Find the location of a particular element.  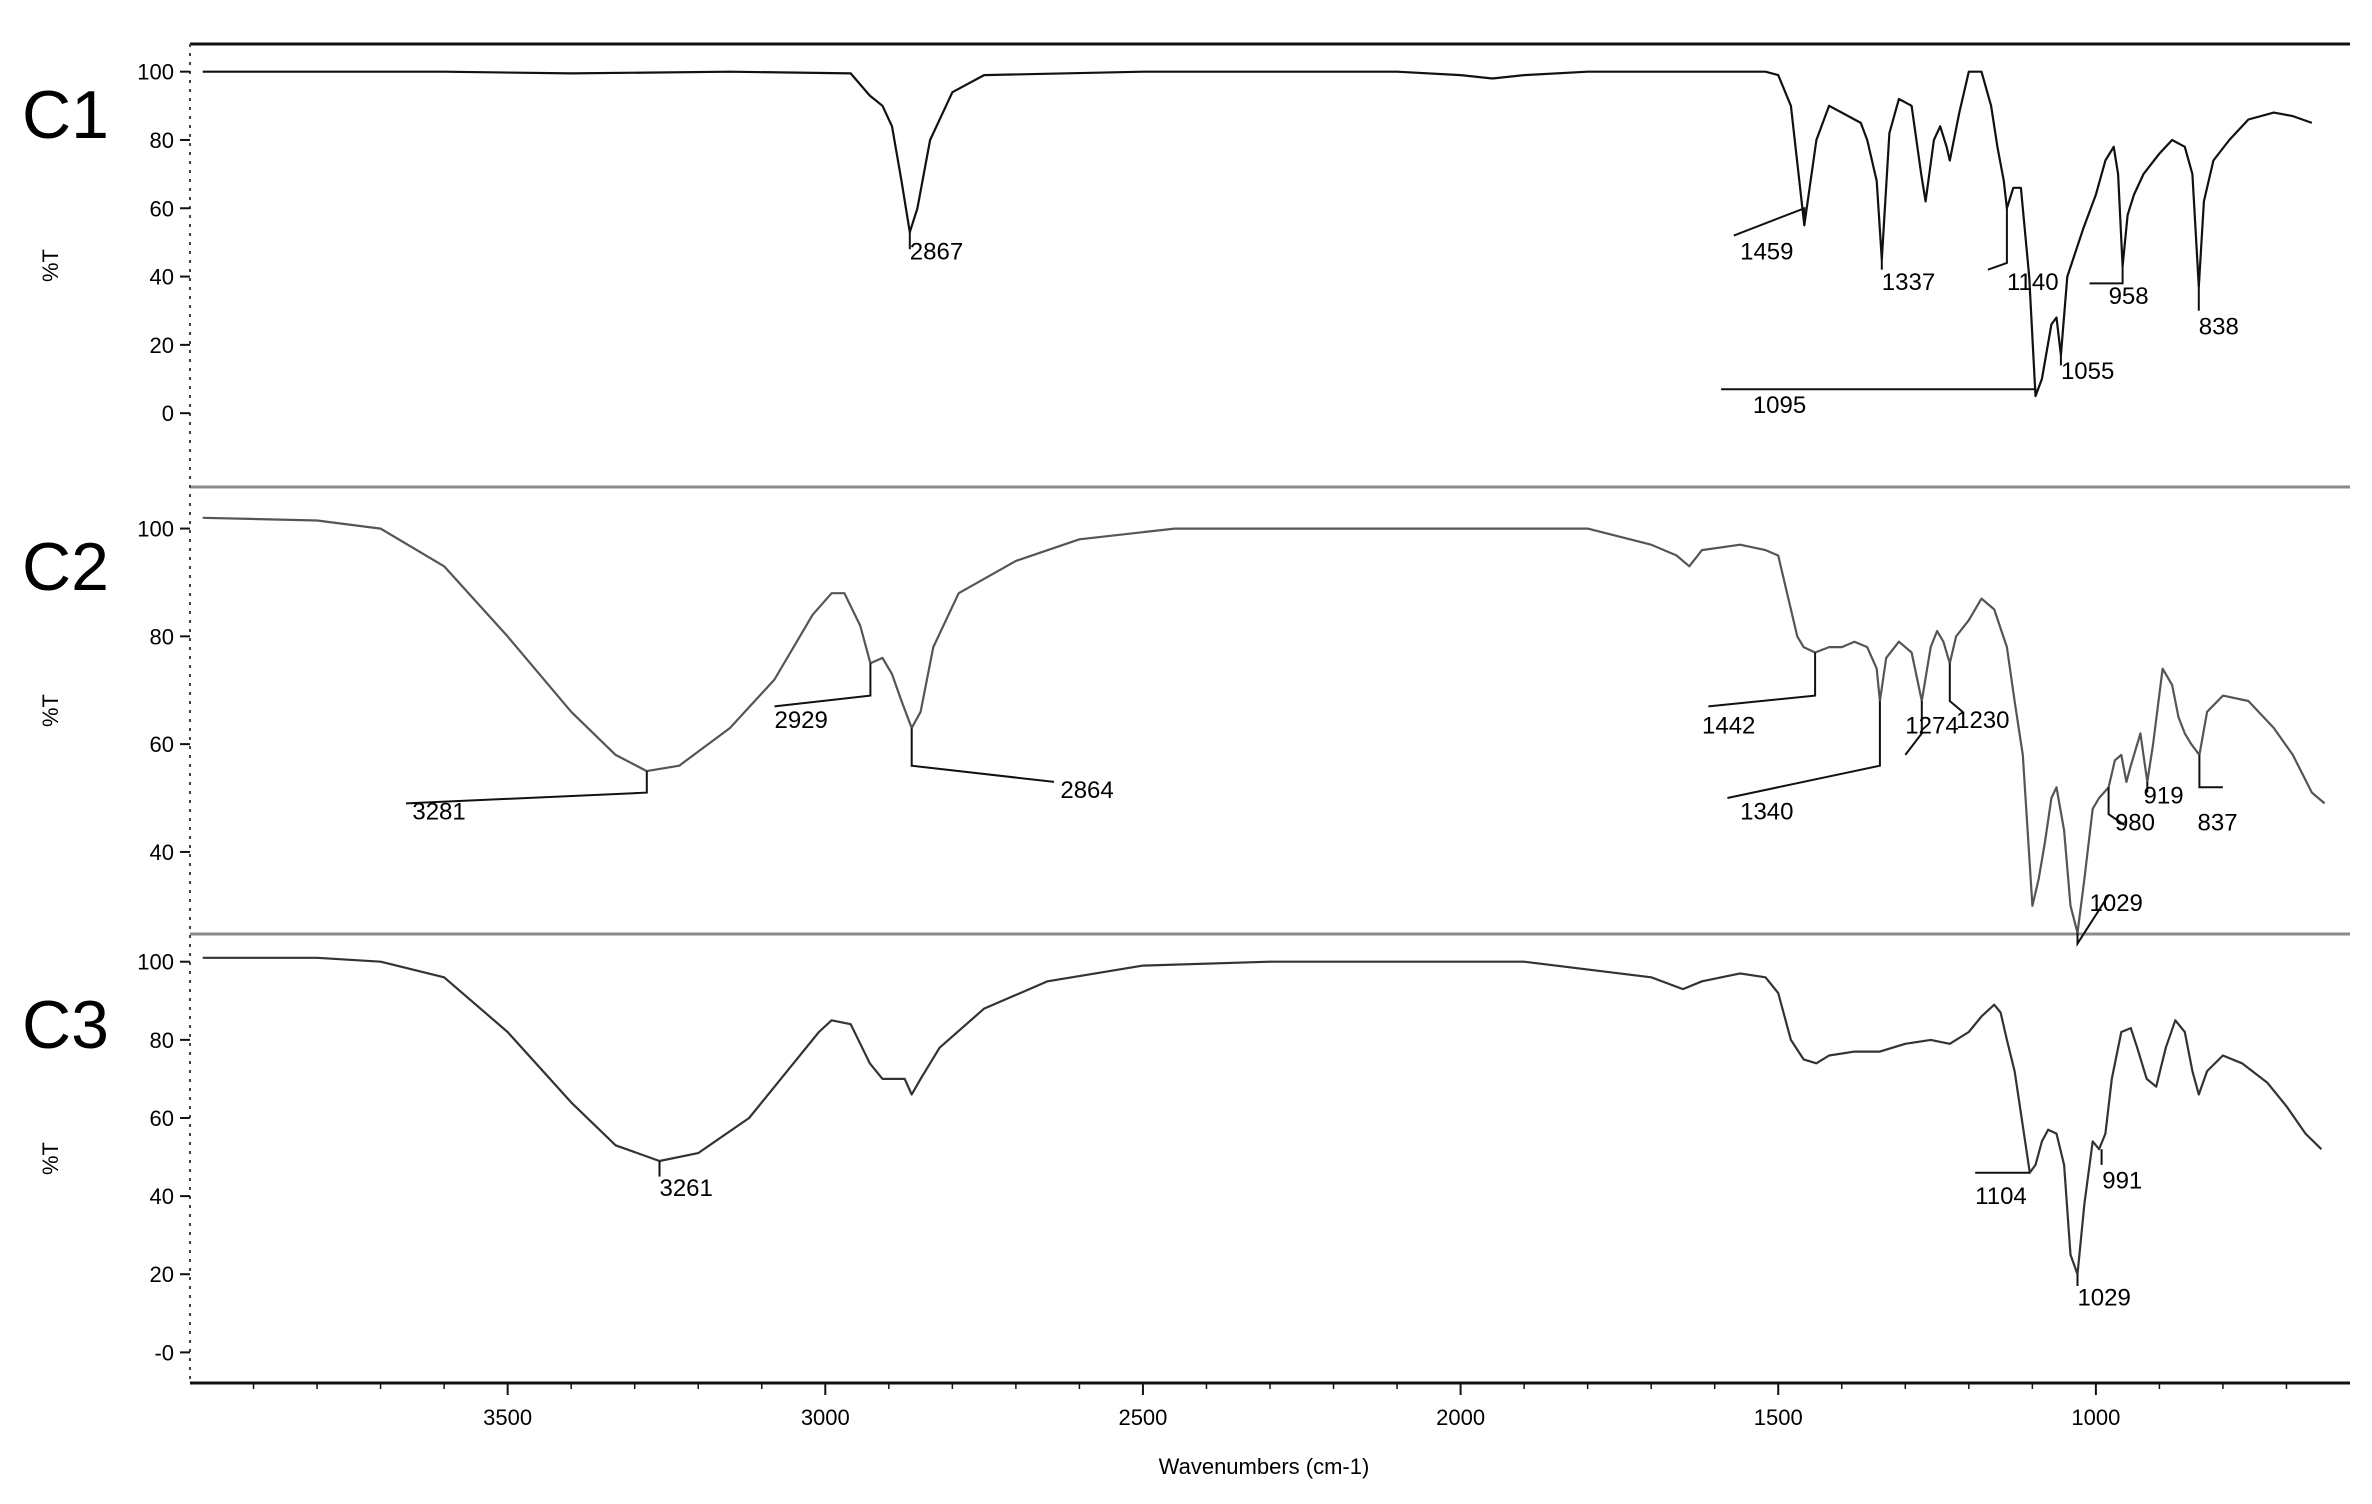

peak-label: 838 is located at coordinates (2219, 327).